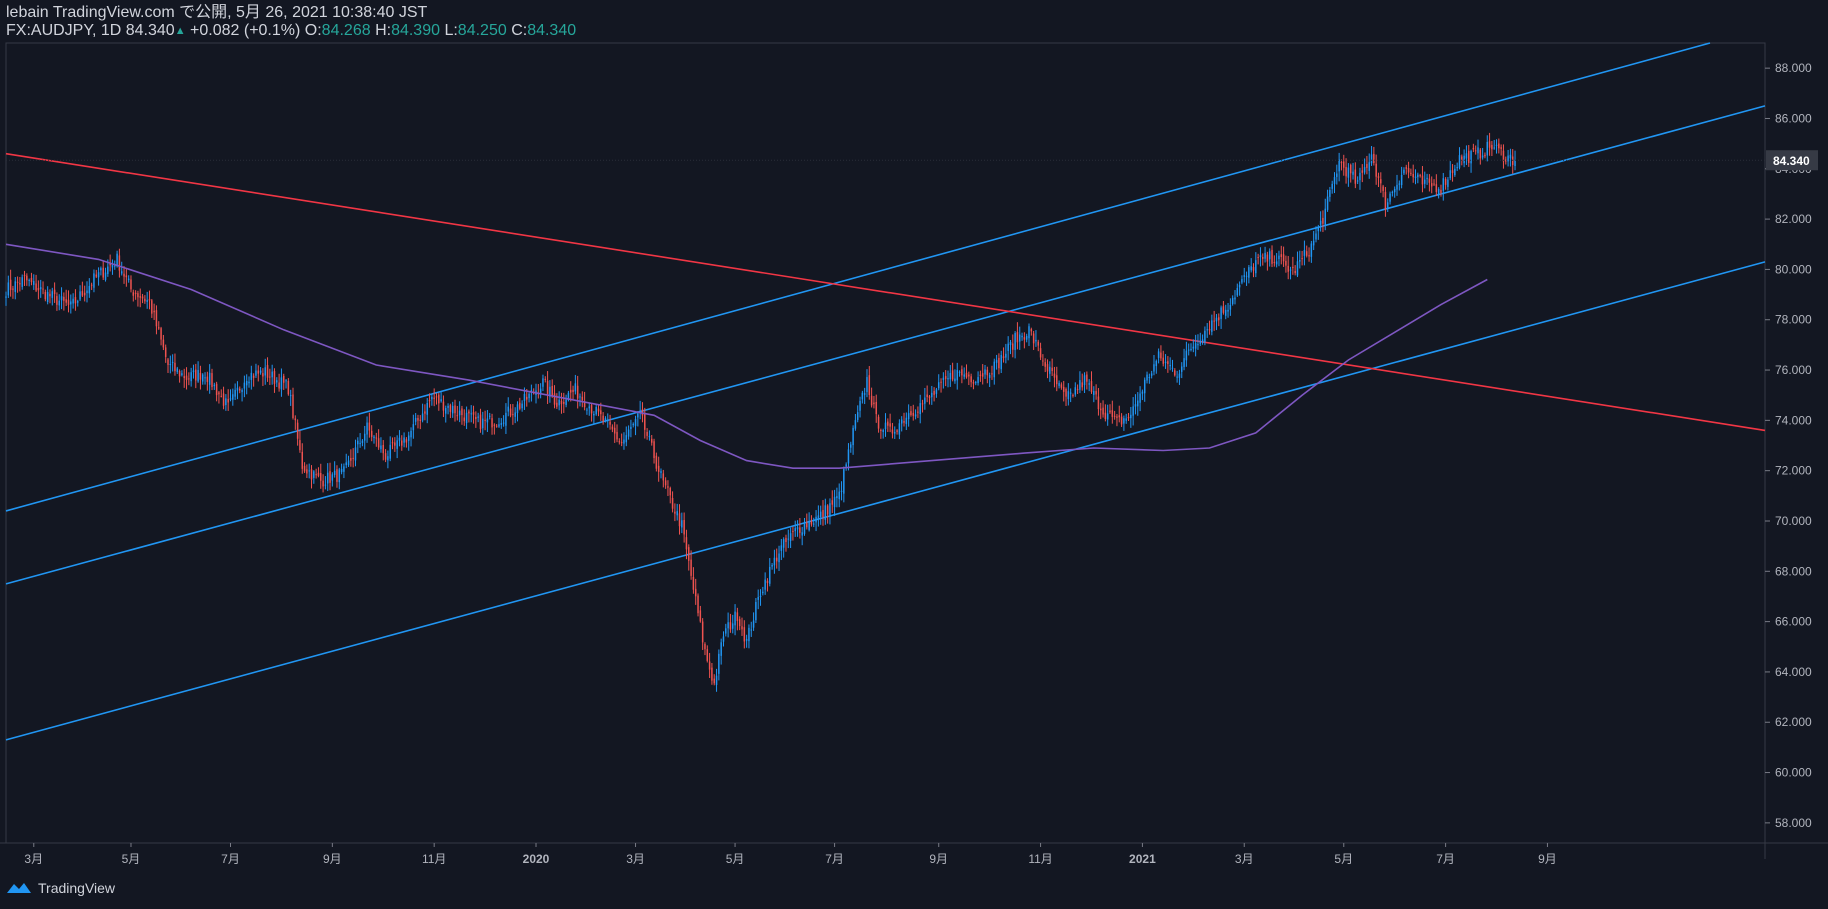 This screenshot has width=1828, height=909. What do you see at coordinates (1793, 622) in the screenshot?
I see `y-tick-label: 66.000` at bounding box center [1793, 622].